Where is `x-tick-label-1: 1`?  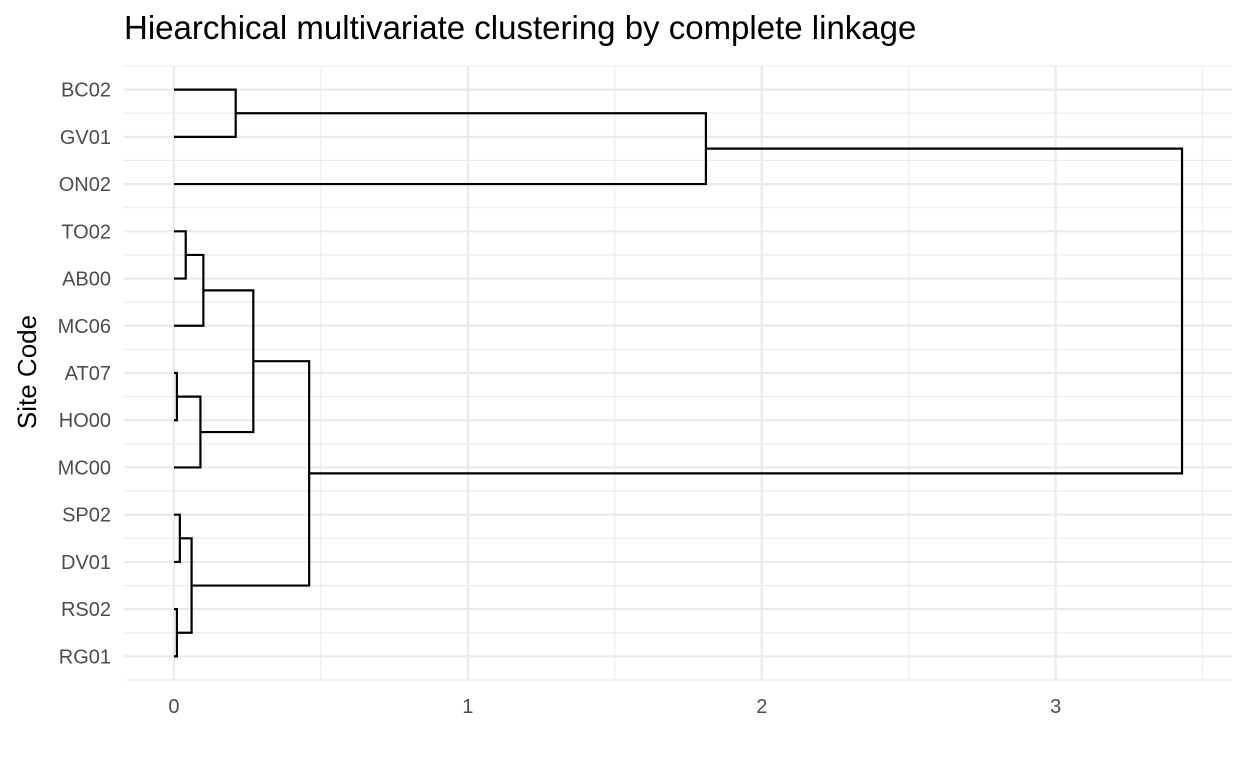 x-tick-label-1: 1 is located at coordinates (467, 707).